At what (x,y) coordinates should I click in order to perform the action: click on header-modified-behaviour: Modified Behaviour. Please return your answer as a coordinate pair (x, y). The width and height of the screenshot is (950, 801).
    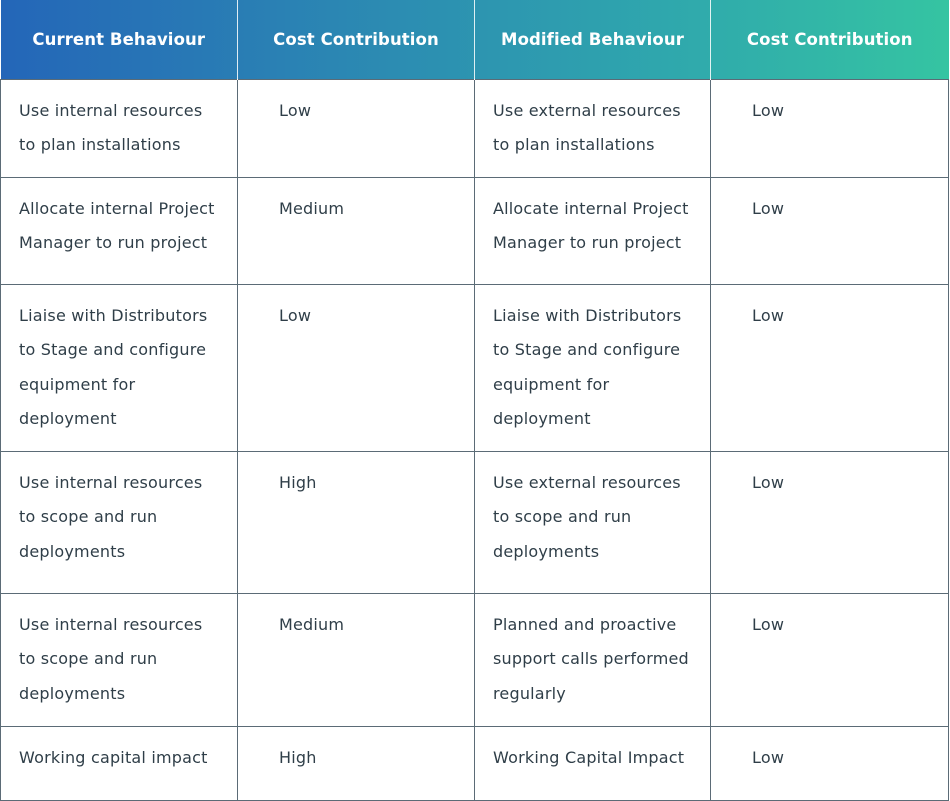
    Looking at the image, I should click on (592, 39).